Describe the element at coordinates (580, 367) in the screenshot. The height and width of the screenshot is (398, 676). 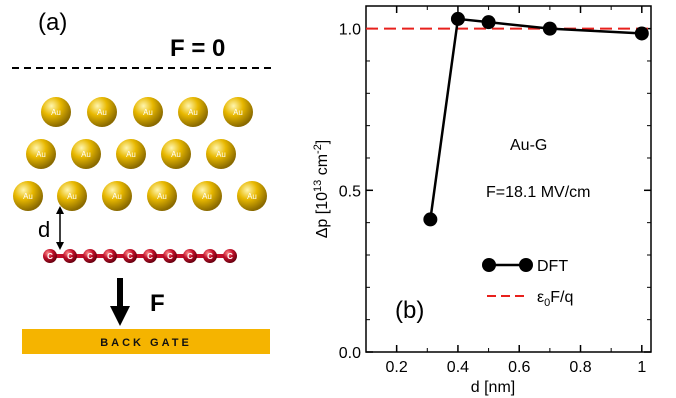
I see `x-tick-label: 0.8` at that location.